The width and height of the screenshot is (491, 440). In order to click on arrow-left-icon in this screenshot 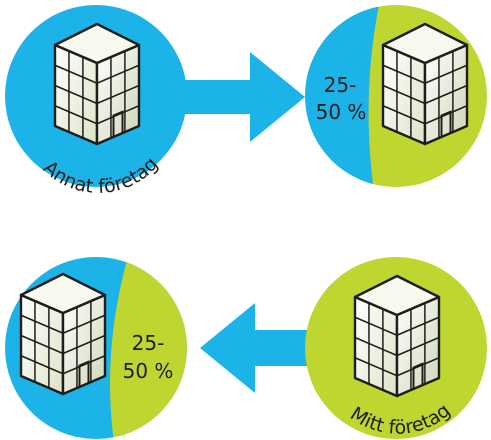, I will do `click(260, 348)`.